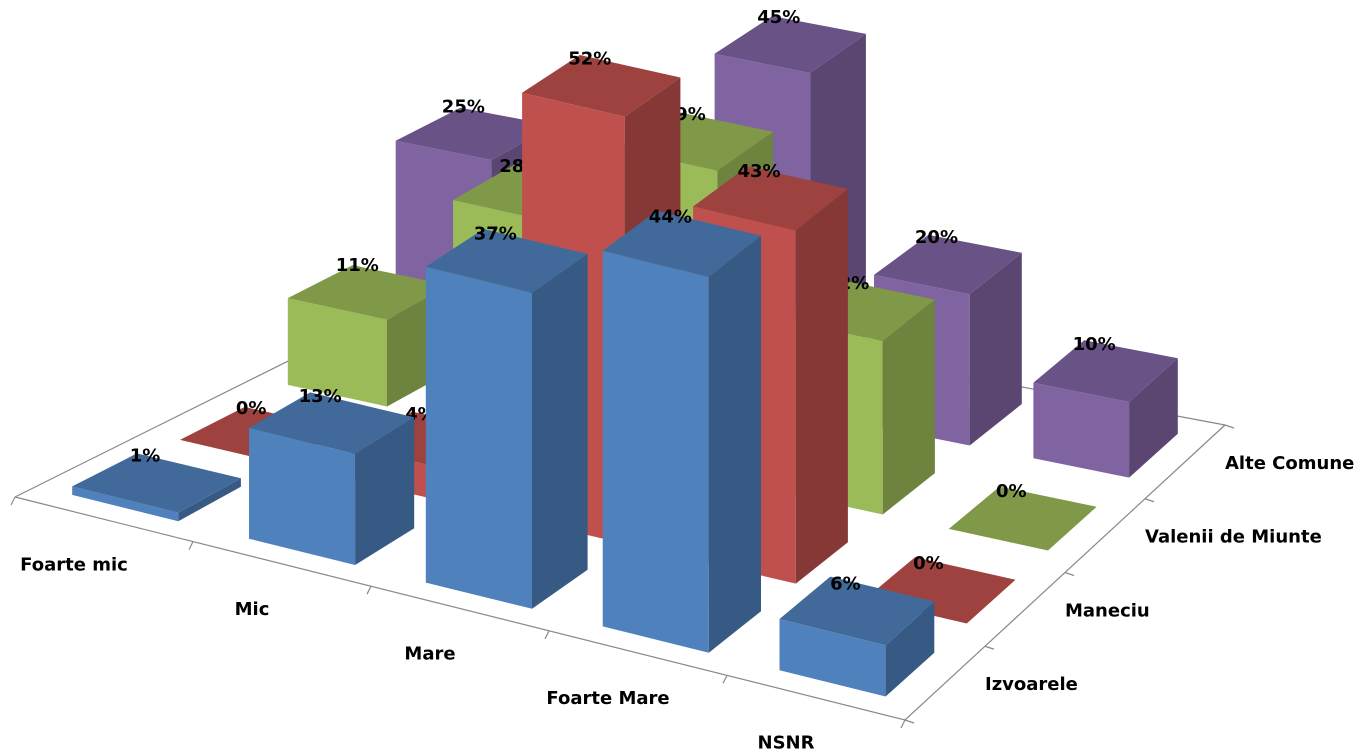 This screenshot has height=754, width=1371. I want to click on legend-label: Valenii de Miunte, so click(1233, 537).